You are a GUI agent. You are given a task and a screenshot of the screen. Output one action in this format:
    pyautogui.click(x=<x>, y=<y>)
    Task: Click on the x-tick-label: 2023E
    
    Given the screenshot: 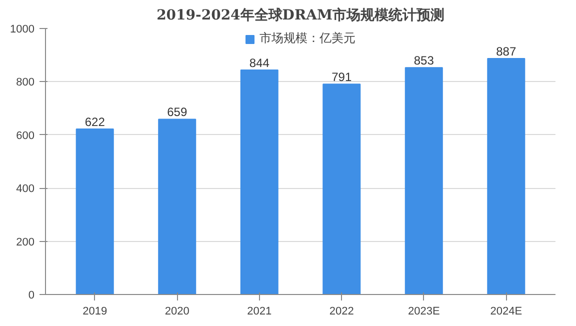 What is the action you would take?
    pyautogui.click(x=424, y=312)
    